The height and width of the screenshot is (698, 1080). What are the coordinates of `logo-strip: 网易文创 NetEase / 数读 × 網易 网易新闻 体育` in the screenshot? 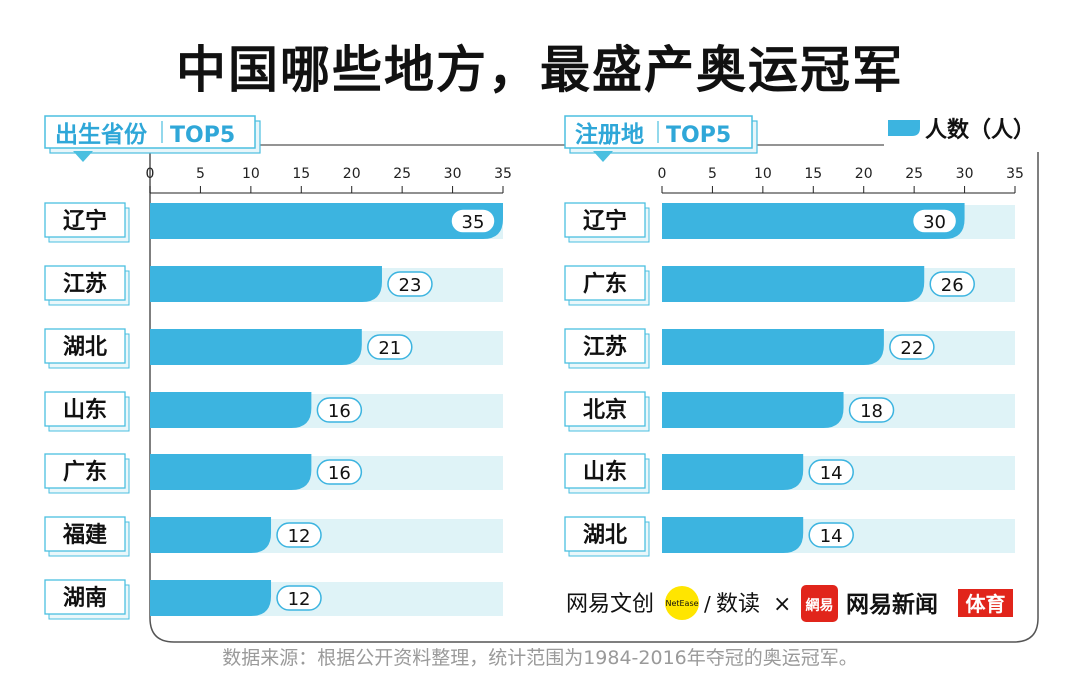 It's located at (789, 603).